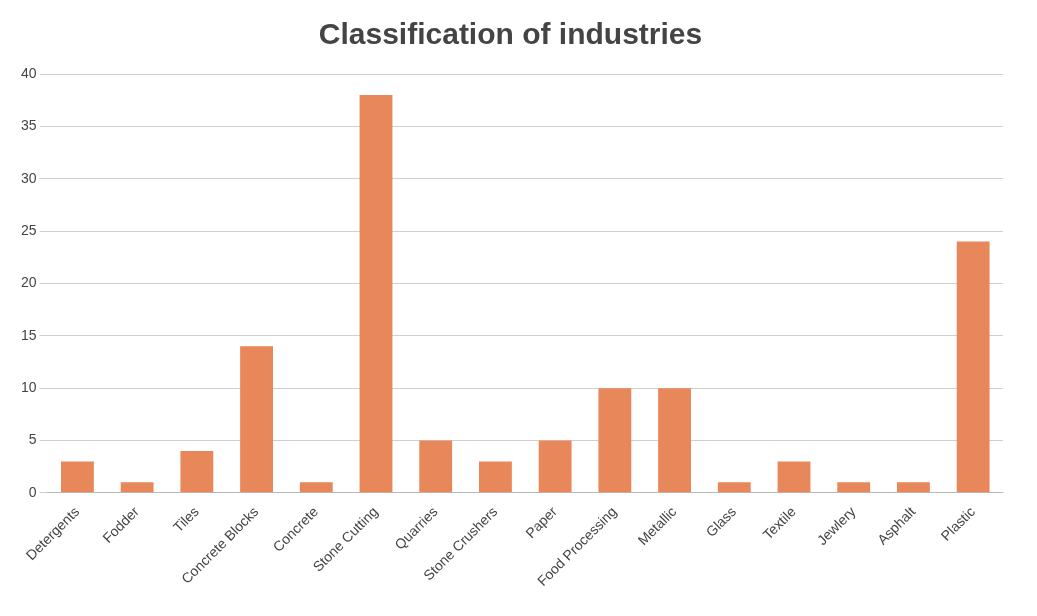 The width and height of the screenshot is (1037, 616). Describe the element at coordinates (28, 229) in the screenshot. I see `y-tick-label: 25` at that location.